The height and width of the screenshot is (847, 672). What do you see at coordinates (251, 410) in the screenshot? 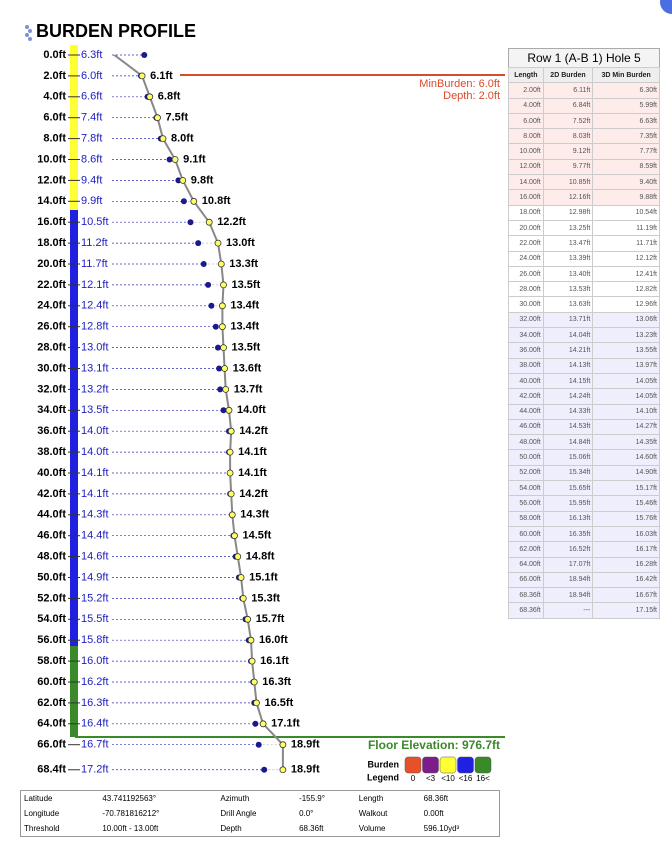
I see `burden-2d-label: 14.0ft` at bounding box center [251, 410].